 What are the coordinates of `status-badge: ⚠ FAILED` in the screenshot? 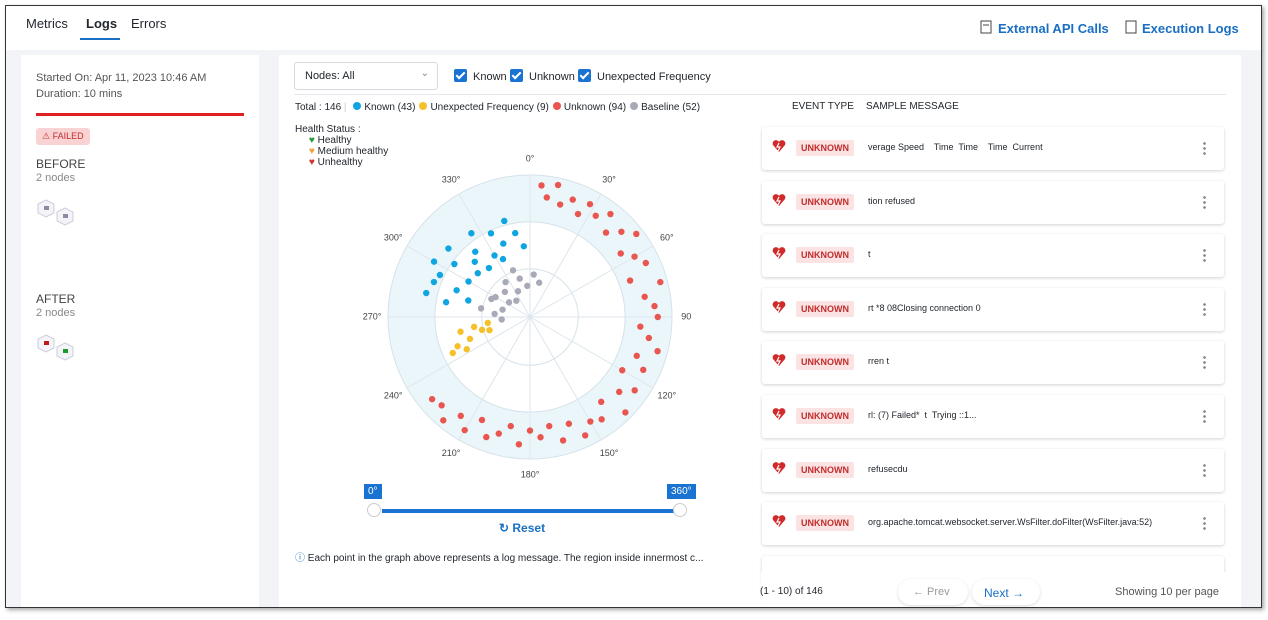 It's located at (63, 136).